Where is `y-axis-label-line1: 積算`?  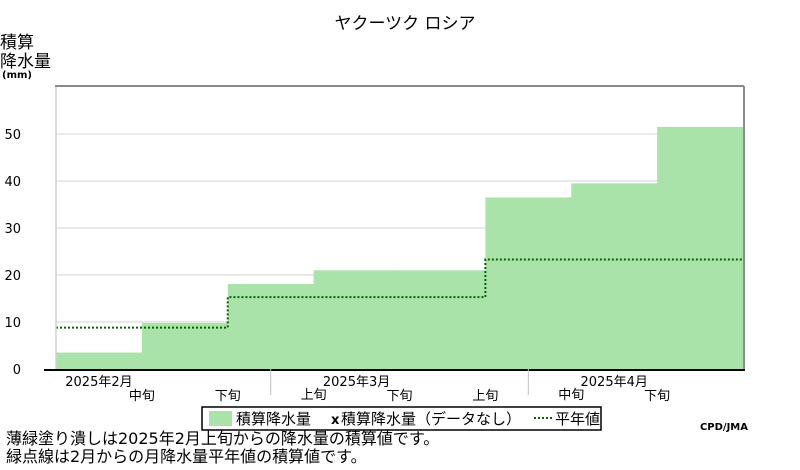
y-axis-label-line1: 積算 is located at coordinates (17, 43).